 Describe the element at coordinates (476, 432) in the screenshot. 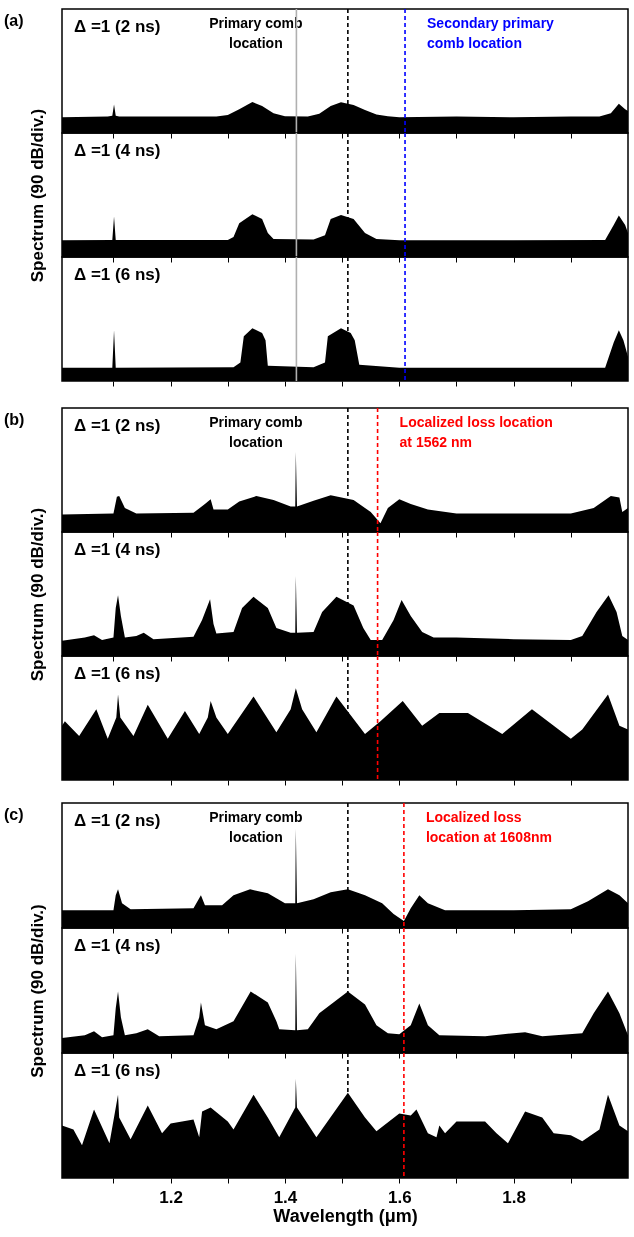

I see `ref-line-label: Localized loss location at 1562 nm` at that location.